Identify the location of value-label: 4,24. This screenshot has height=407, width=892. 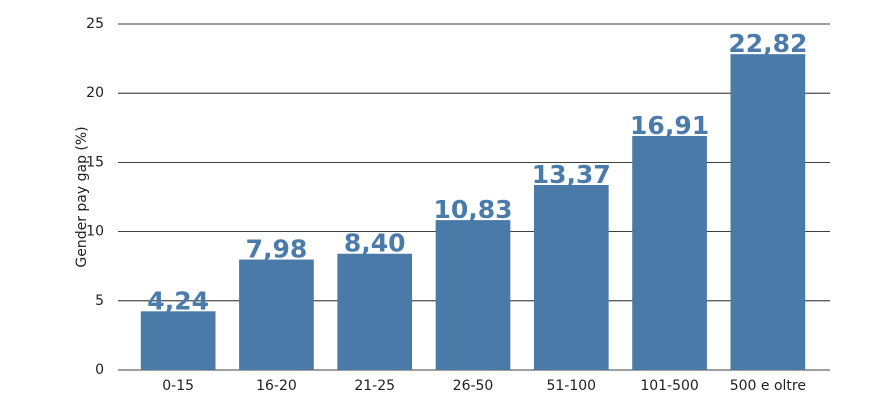
(178, 300).